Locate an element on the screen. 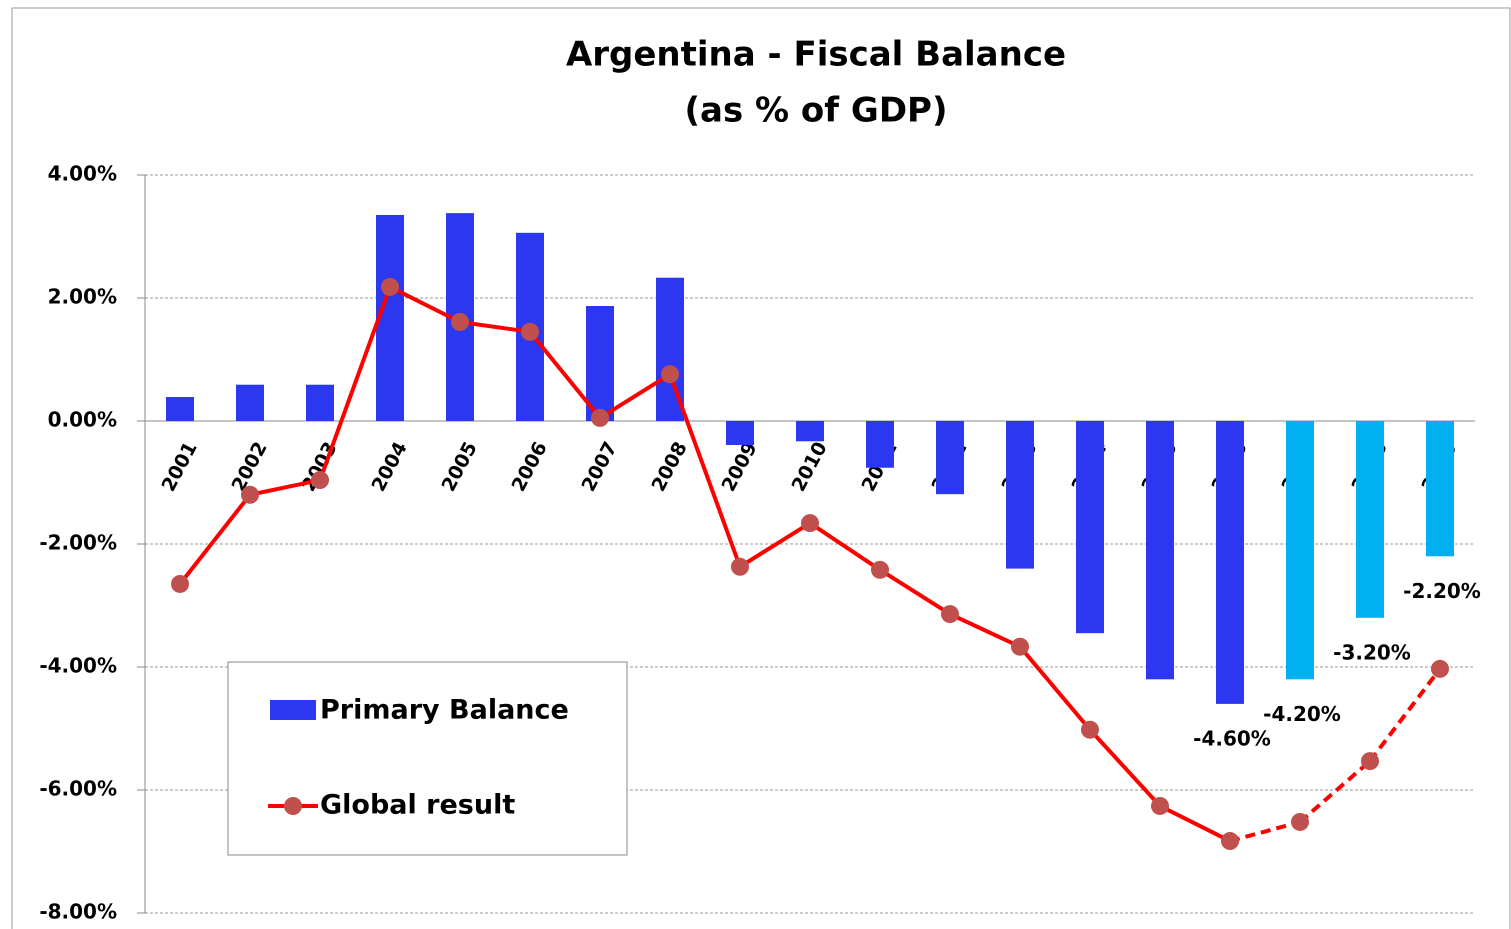 This screenshot has width=1511, height=929. data-label: -2.20% is located at coordinates (1442, 591).